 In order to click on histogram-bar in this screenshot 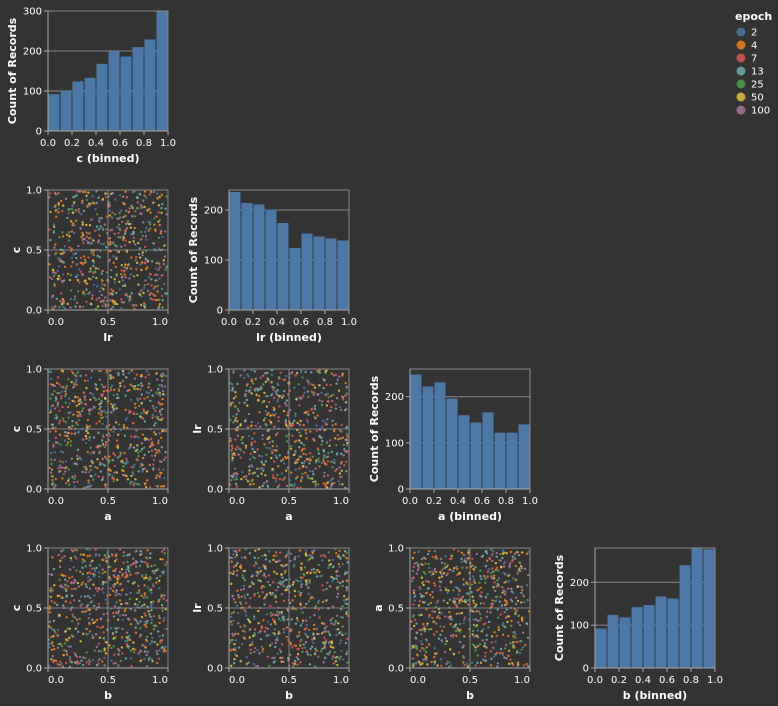, I will do `click(500, 460)`.